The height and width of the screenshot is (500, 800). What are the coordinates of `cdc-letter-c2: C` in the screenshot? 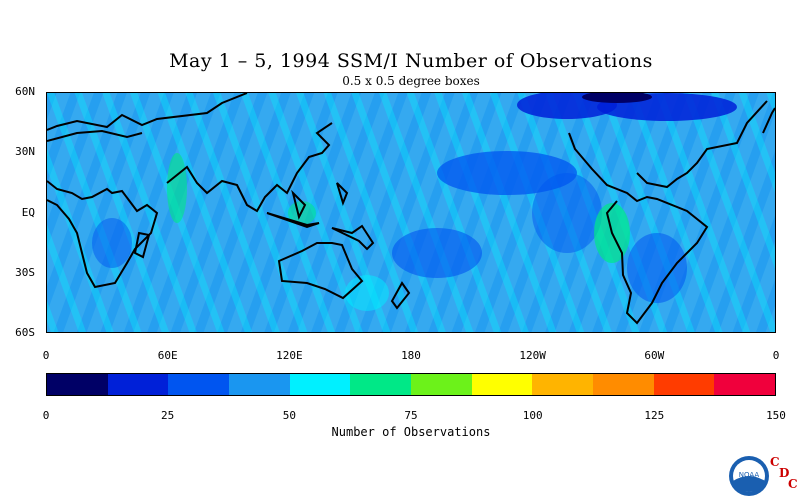 It's located at (793, 484).